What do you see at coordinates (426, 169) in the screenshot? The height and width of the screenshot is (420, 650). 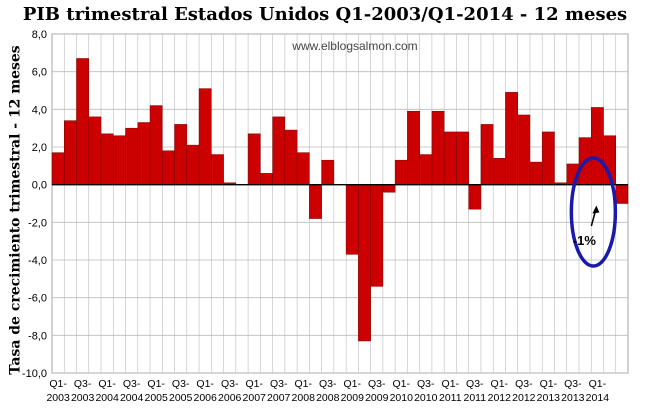 I see `bar-Q3-2010` at bounding box center [426, 169].